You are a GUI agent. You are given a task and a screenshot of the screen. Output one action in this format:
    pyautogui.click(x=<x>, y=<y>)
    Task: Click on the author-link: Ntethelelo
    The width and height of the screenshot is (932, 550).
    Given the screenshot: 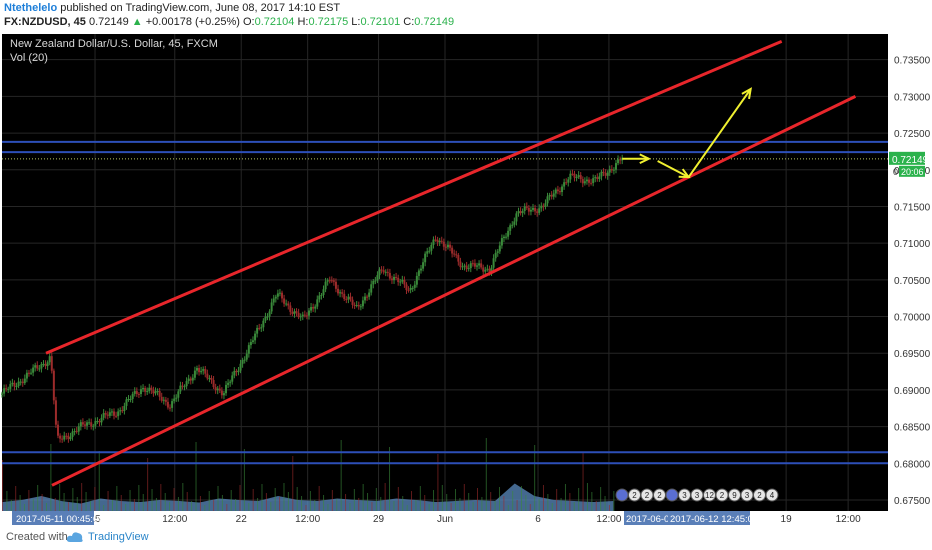 What is the action you would take?
    pyautogui.click(x=31, y=8)
    